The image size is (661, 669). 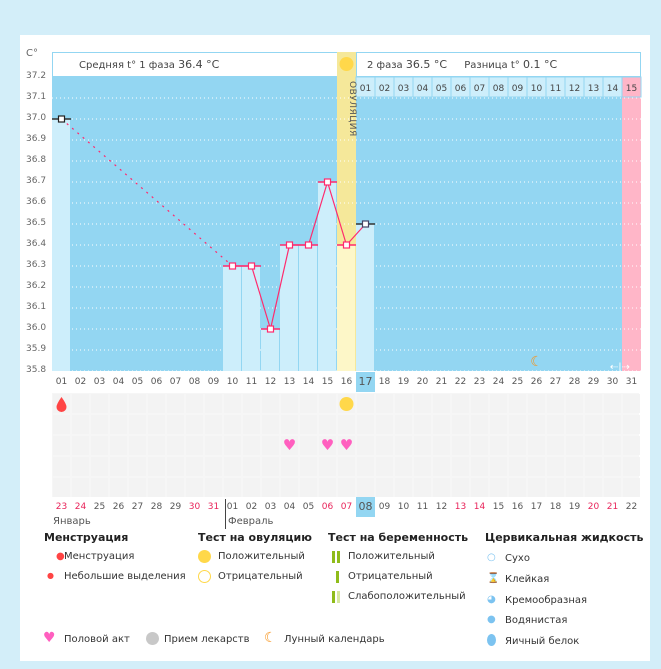 What do you see at coordinates (460, 507) in the screenshot?
I see `calendar-date: 13` at bounding box center [460, 507].